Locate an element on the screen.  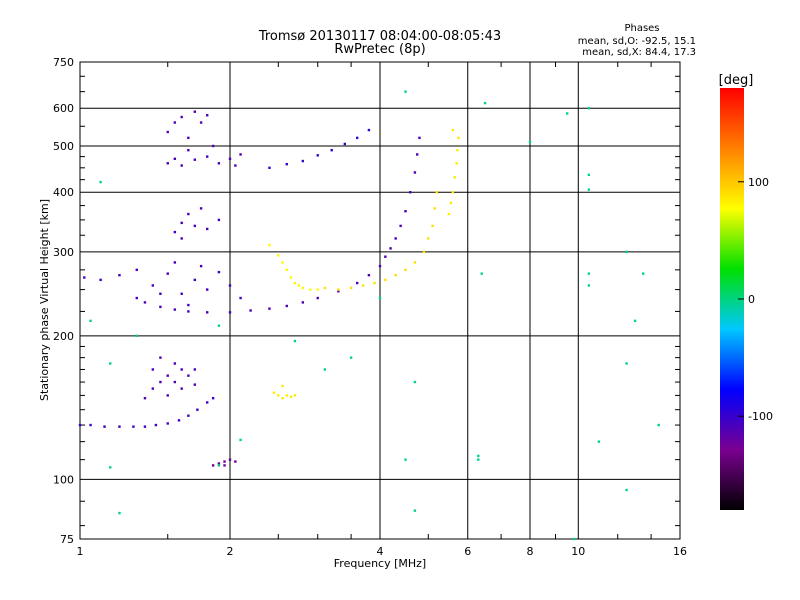
colorbar-tick-label: 100 is located at coordinates (758, 182).